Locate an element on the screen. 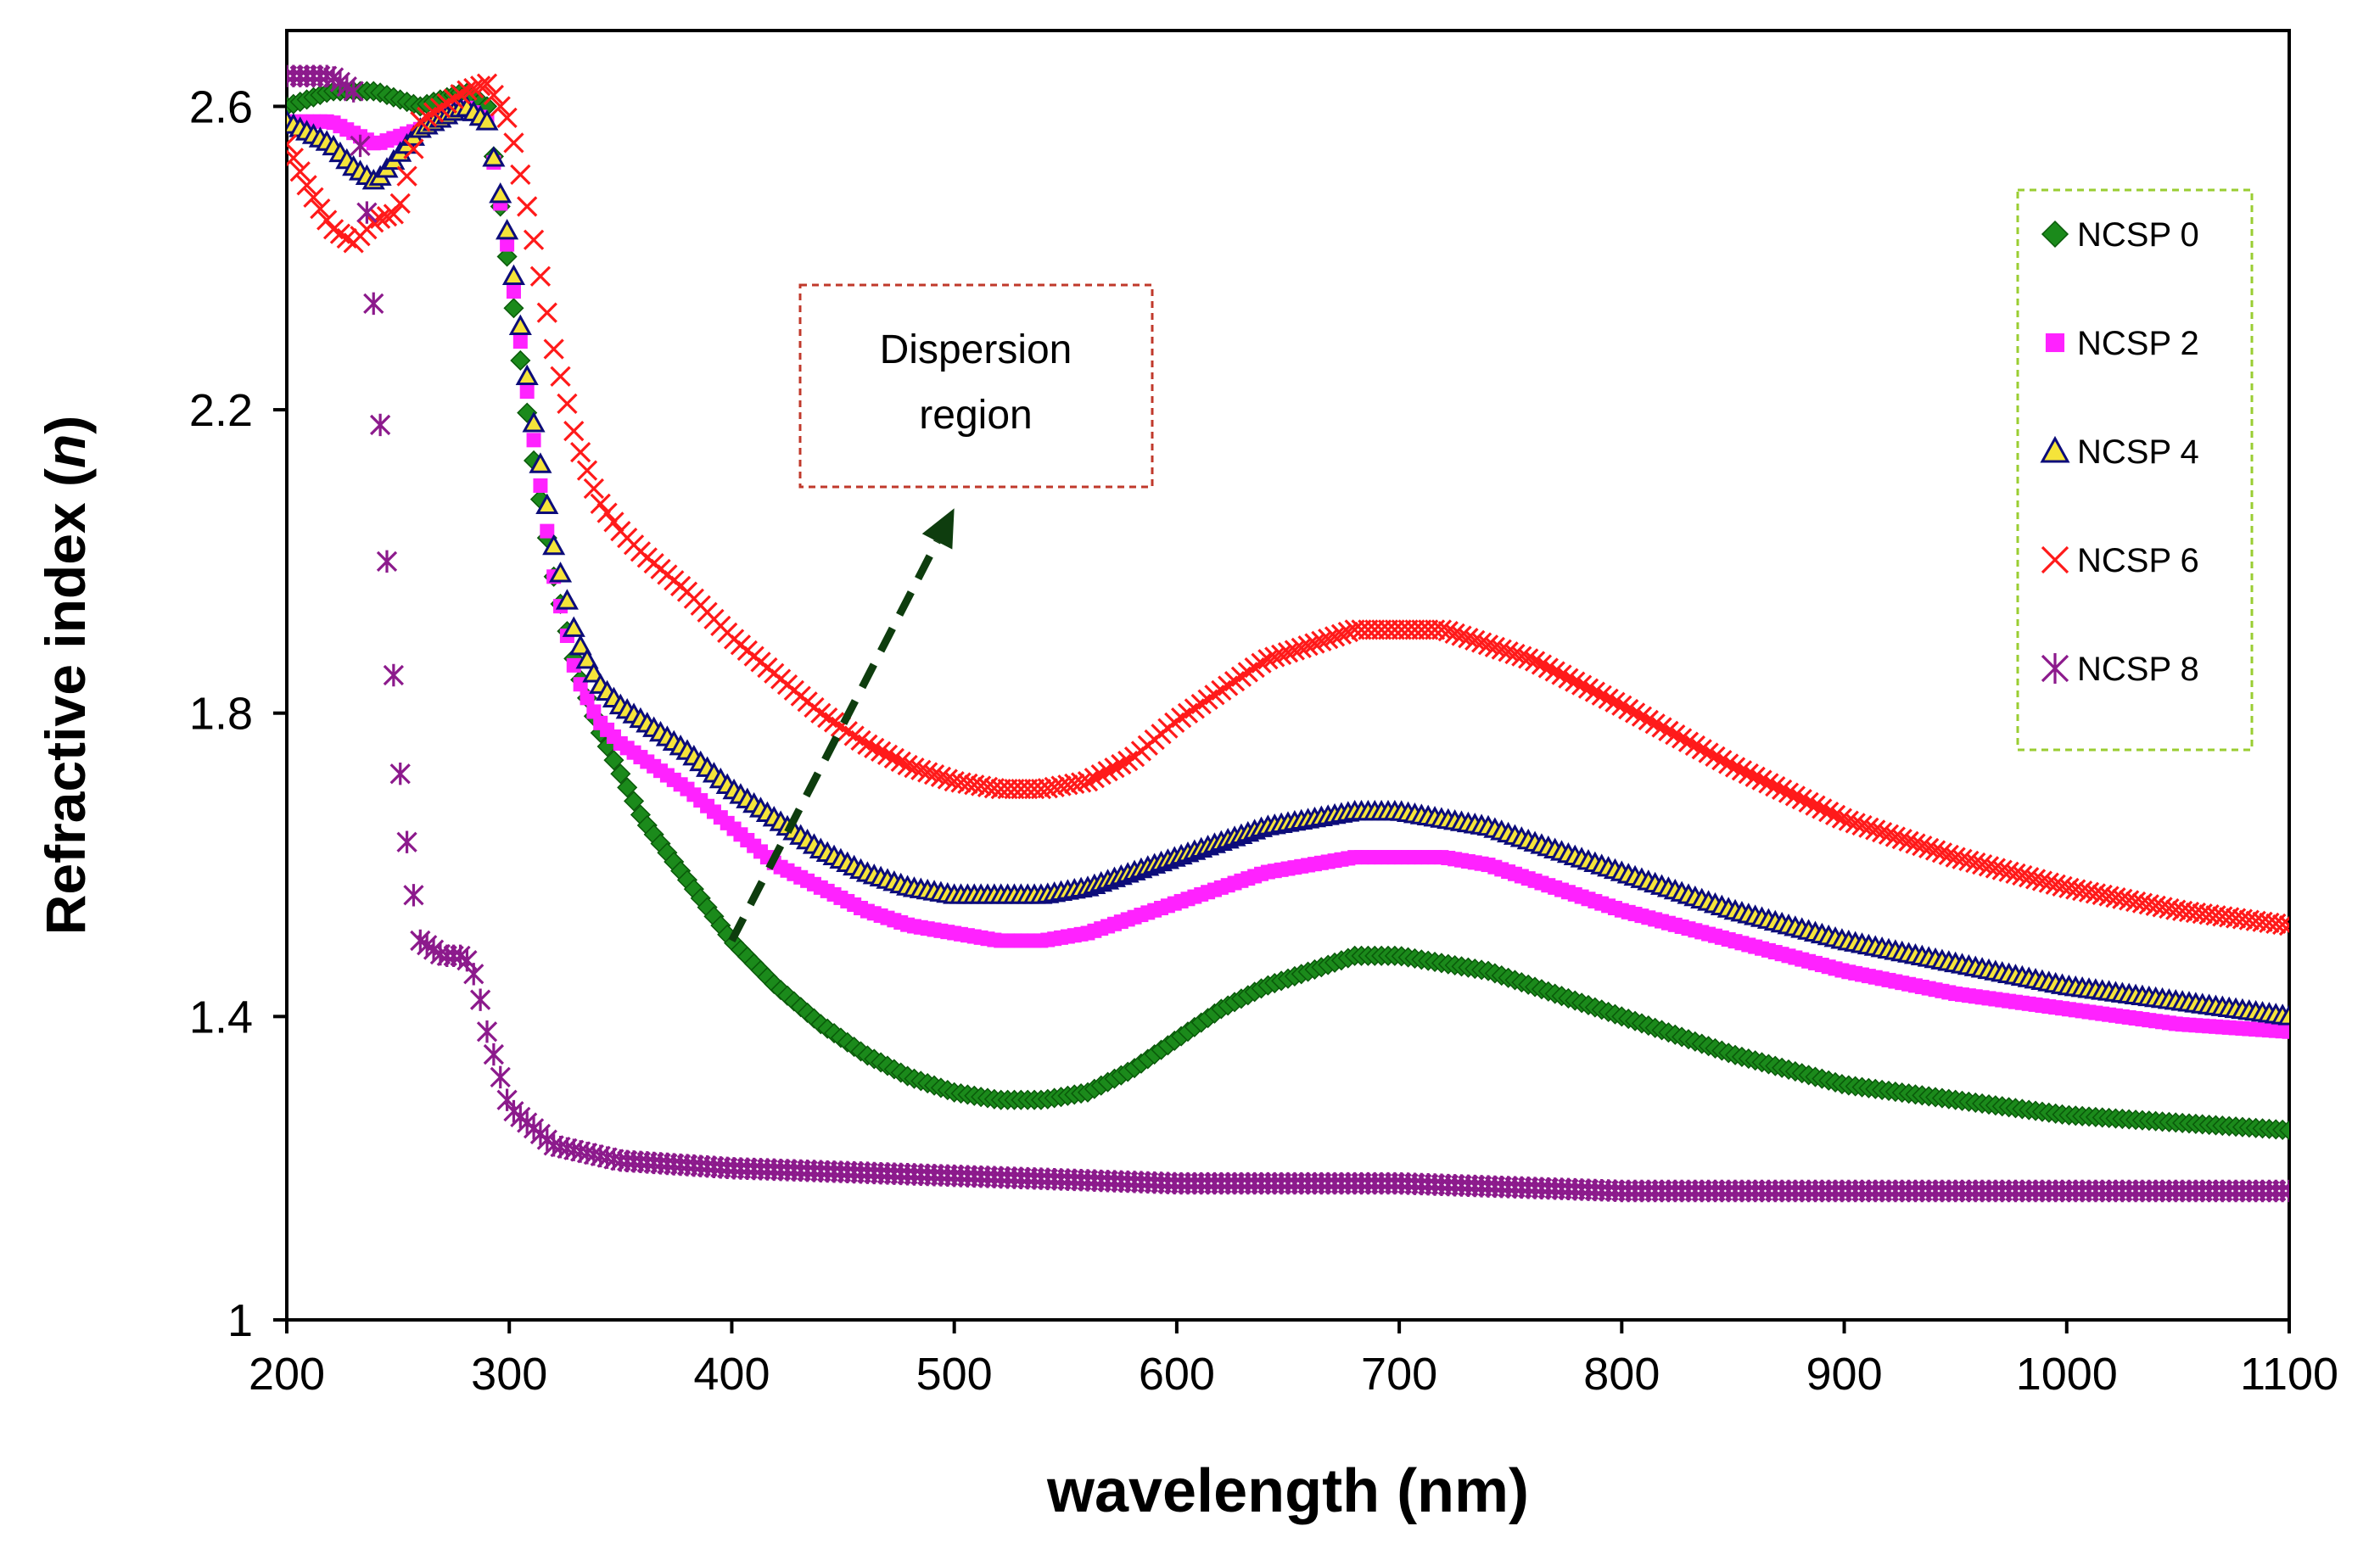 This screenshot has height=1554, width=2380. y-tick-label-1: 1.4 is located at coordinates (221, 1017).